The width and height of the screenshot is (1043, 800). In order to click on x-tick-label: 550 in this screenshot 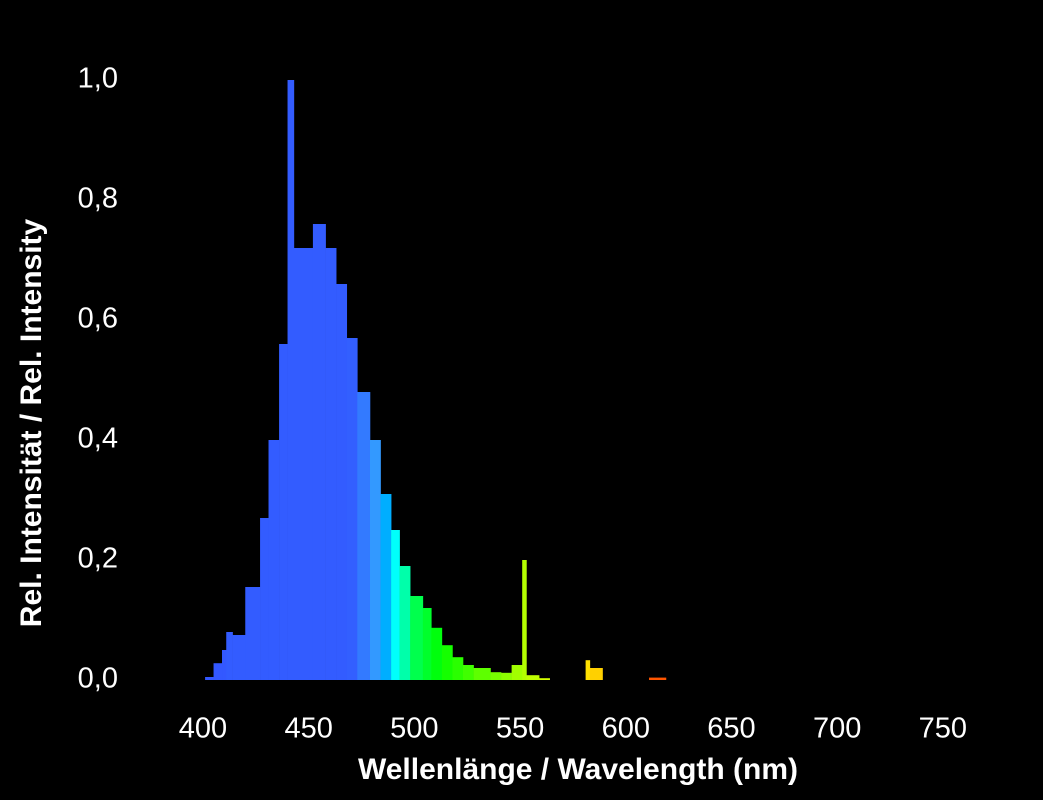, I will do `click(520, 729)`.